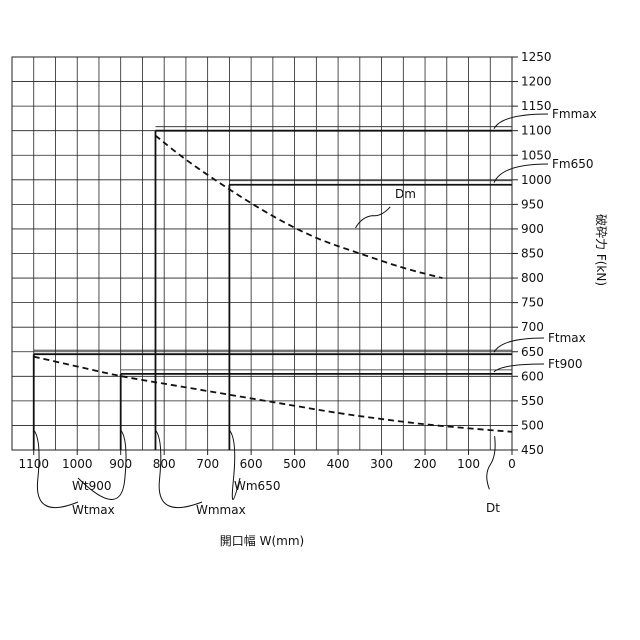 The height and width of the screenshot is (640, 640). What do you see at coordinates (532, 376) in the screenshot?
I see `y-tick-label: 600` at bounding box center [532, 376].